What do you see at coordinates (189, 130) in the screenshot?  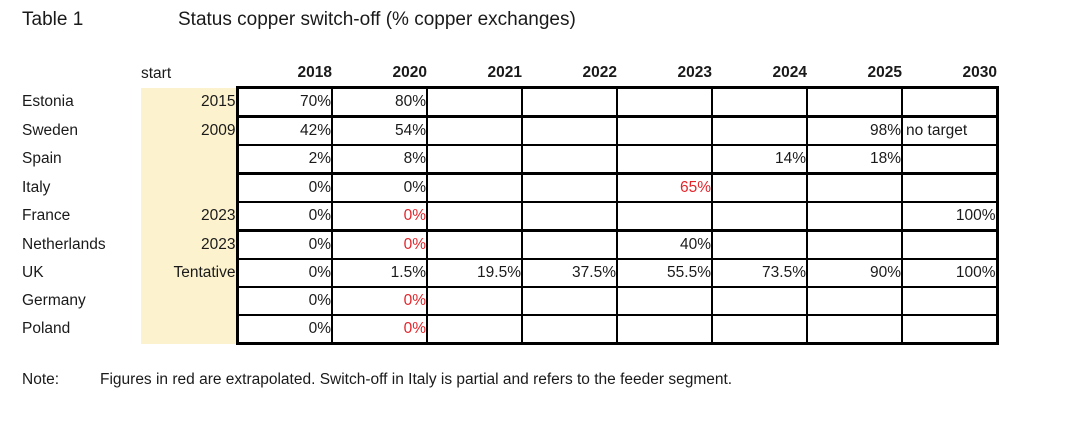 I see `start-value-cell: 2009` at bounding box center [189, 130].